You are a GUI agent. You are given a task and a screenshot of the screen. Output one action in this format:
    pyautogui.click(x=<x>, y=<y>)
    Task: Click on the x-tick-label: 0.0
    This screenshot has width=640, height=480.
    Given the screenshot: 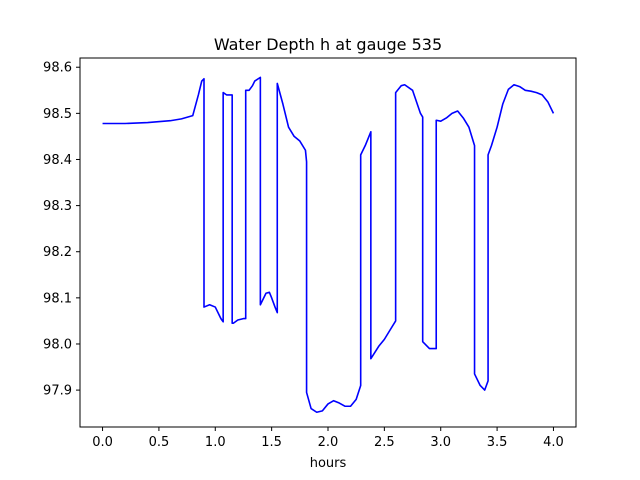 What is the action you would take?
    pyautogui.click(x=102, y=442)
    